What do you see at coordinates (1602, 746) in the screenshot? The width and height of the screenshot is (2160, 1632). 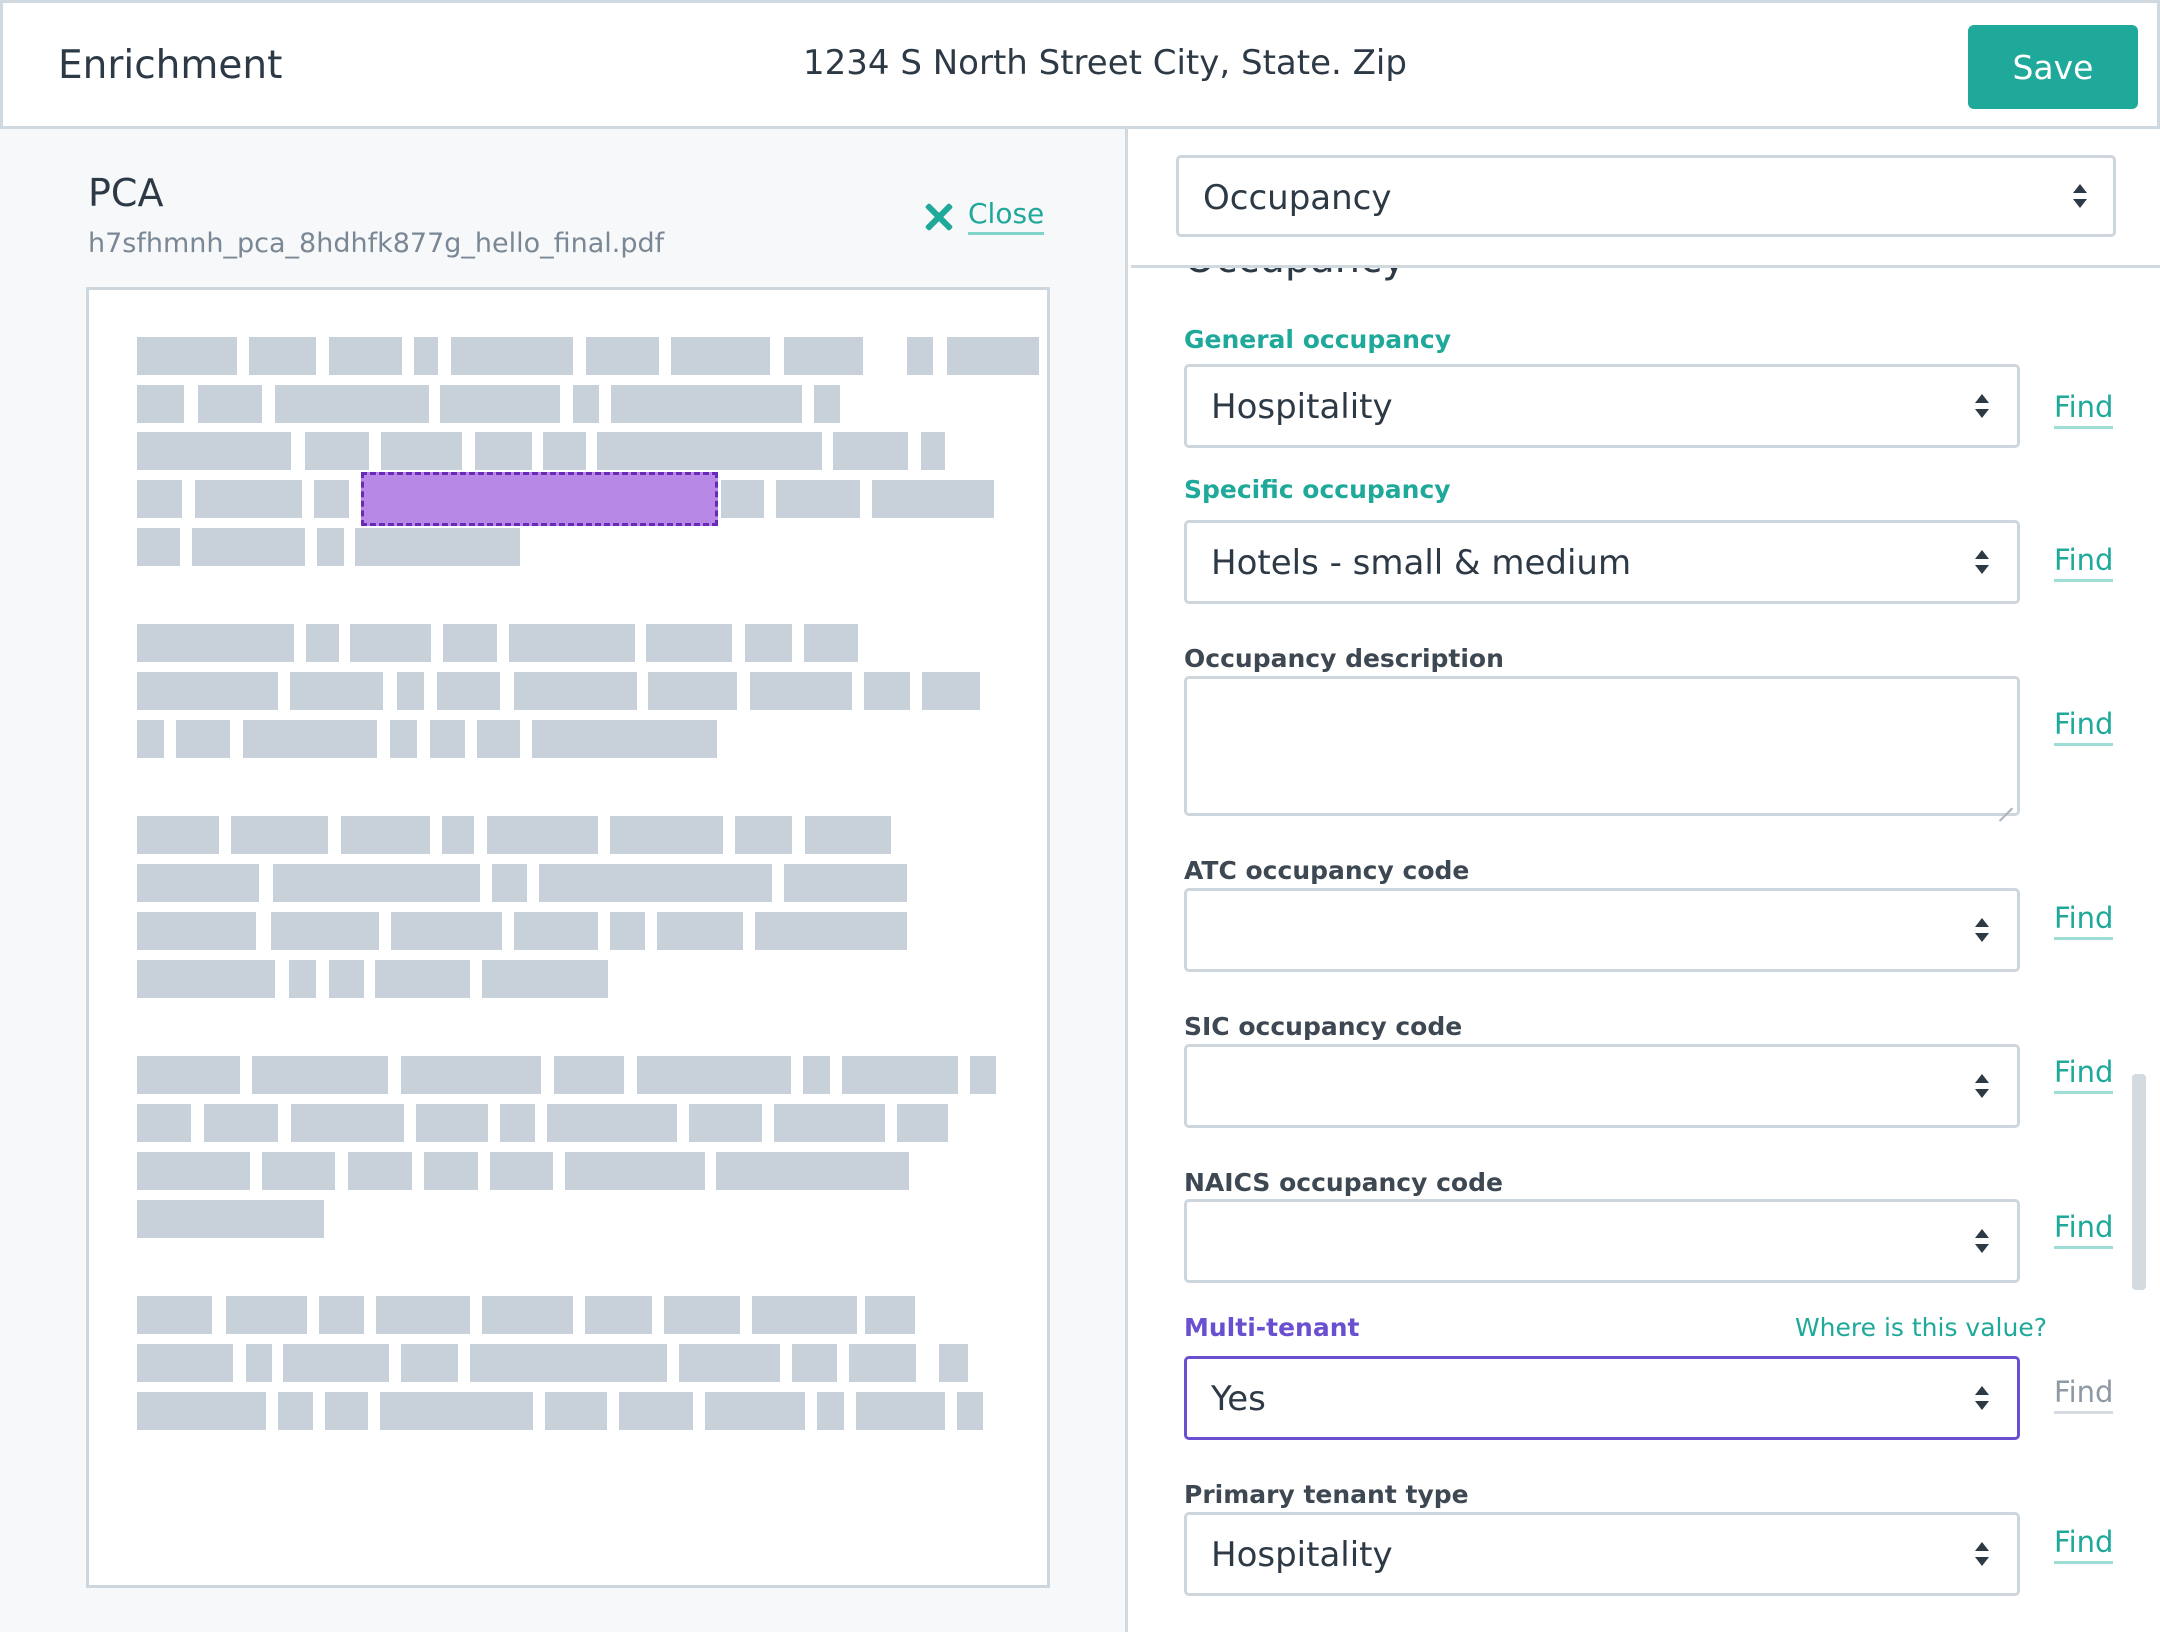 I see `occupancy-description-textarea` at bounding box center [1602, 746].